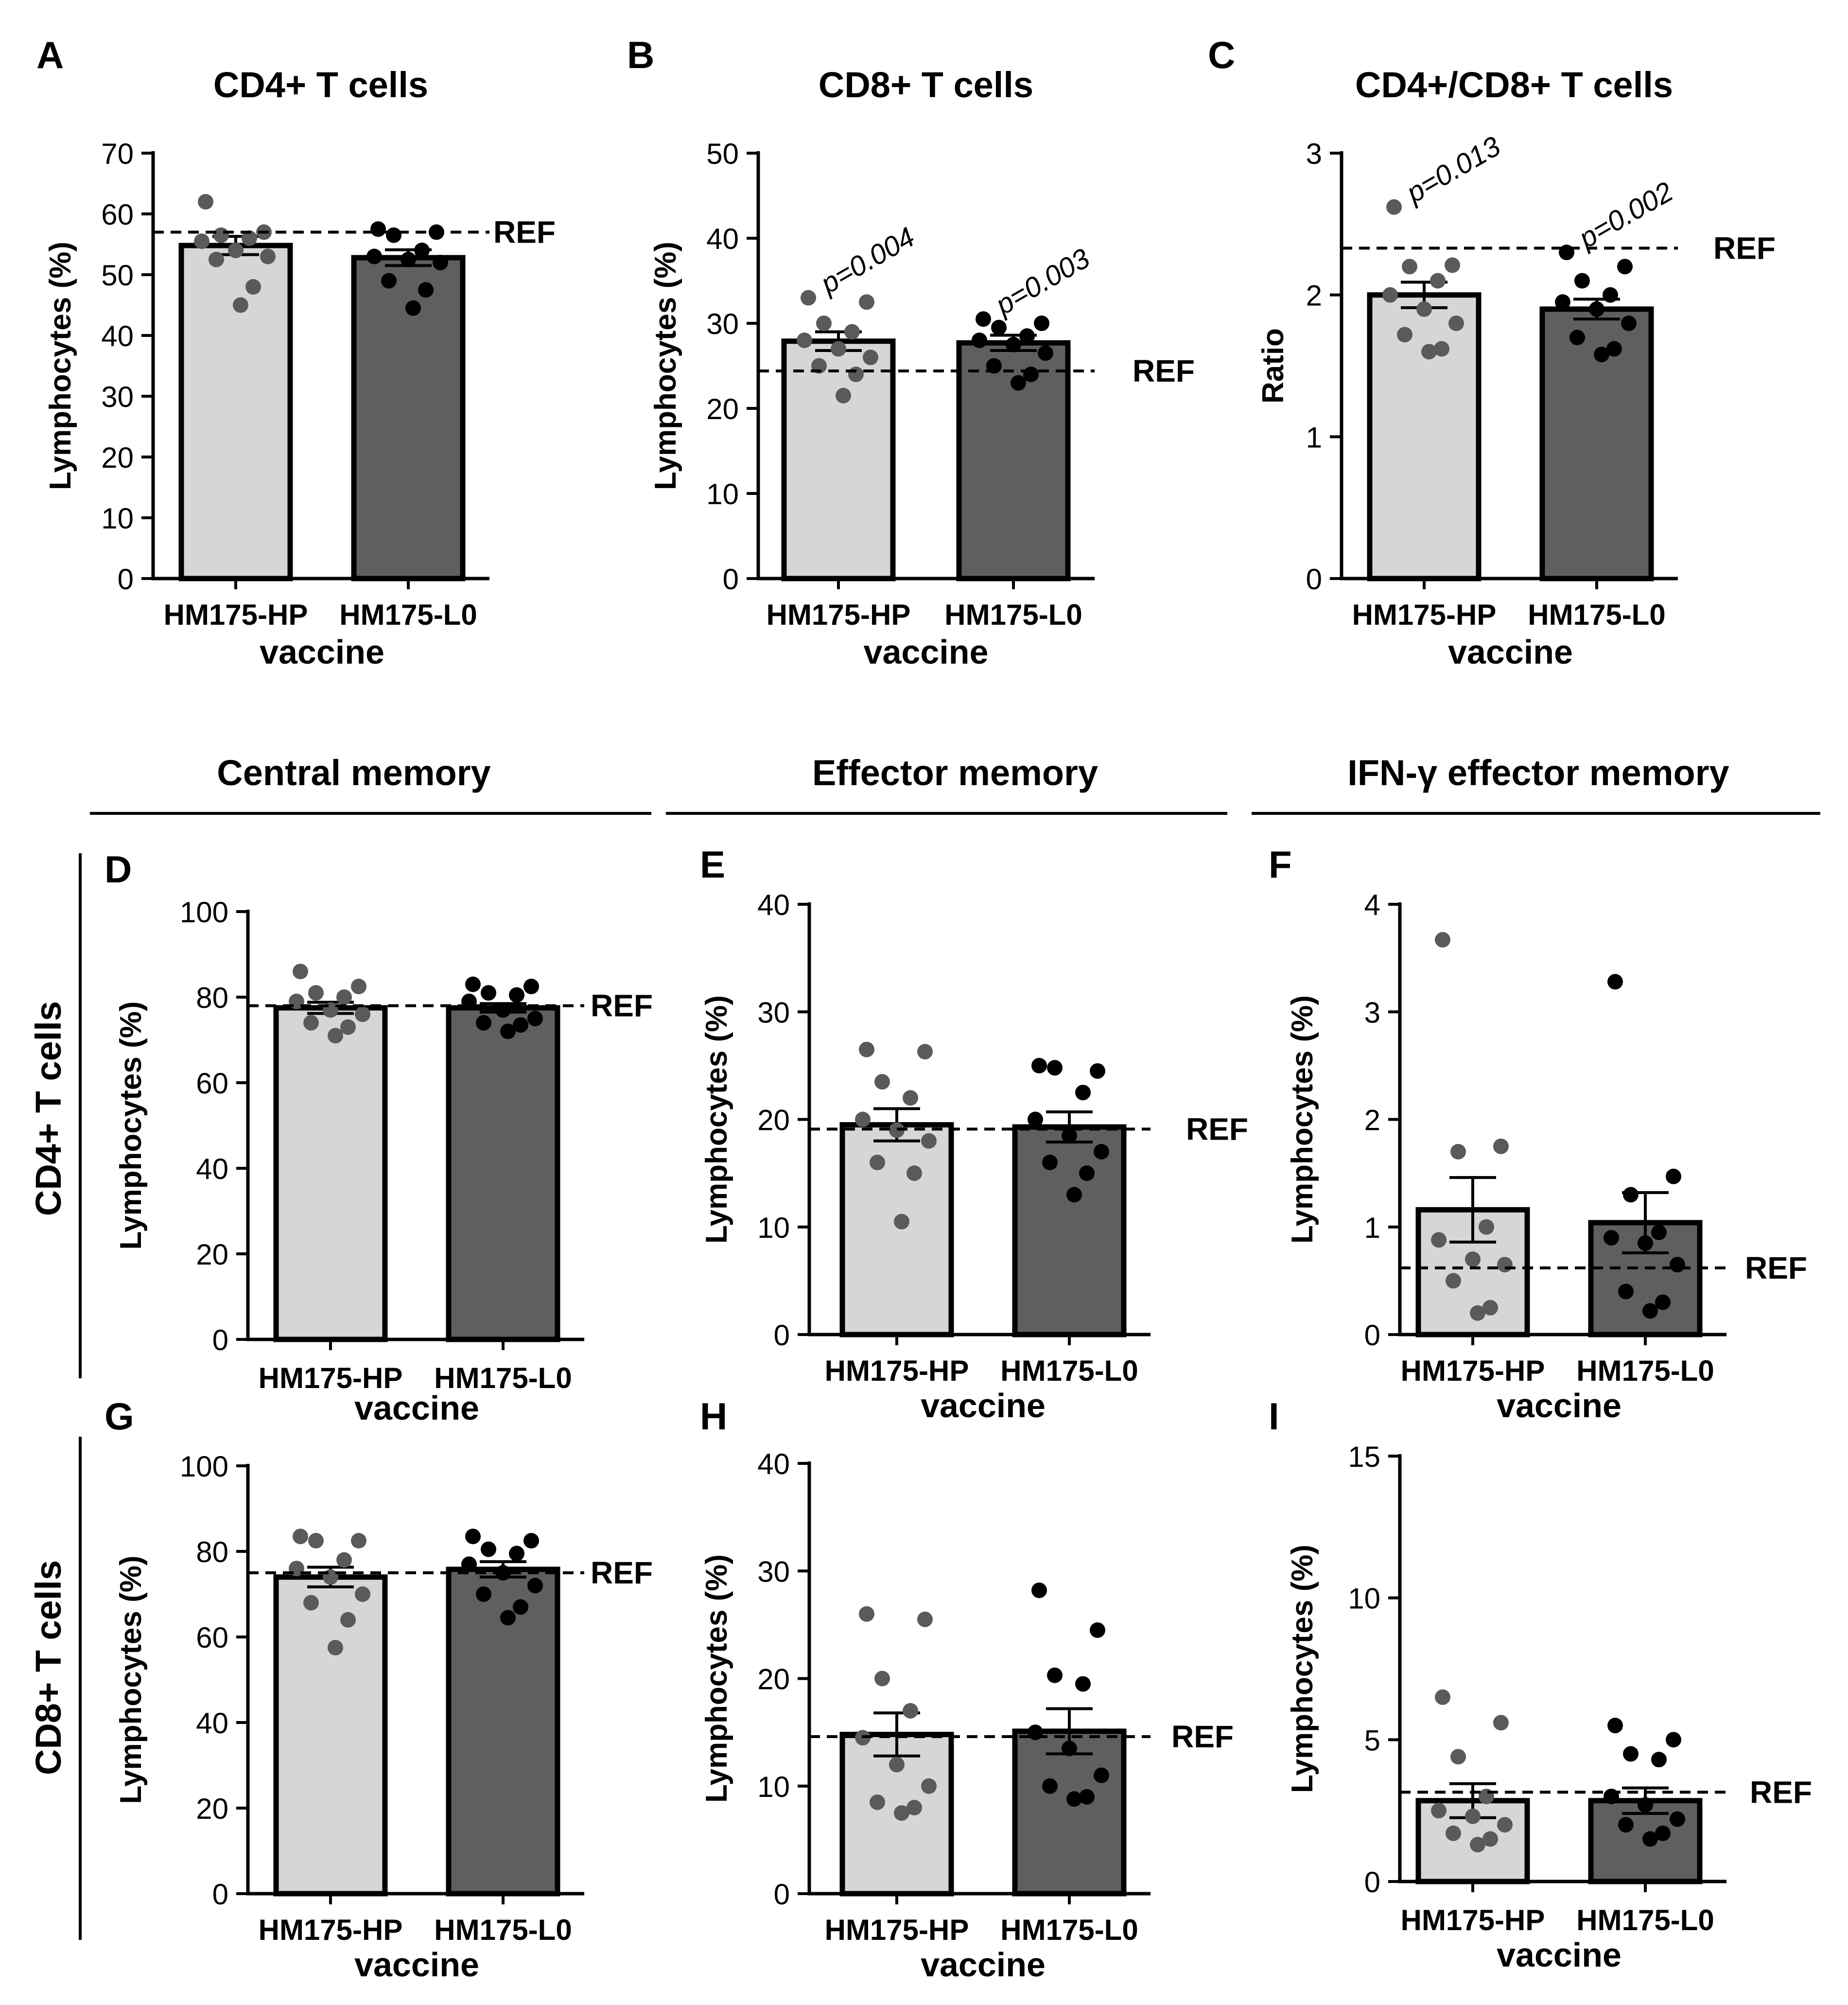 Image resolution: width=1848 pixels, height=2005 pixels. I want to click on y-tick-label-a-6: 50, so click(117, 275).